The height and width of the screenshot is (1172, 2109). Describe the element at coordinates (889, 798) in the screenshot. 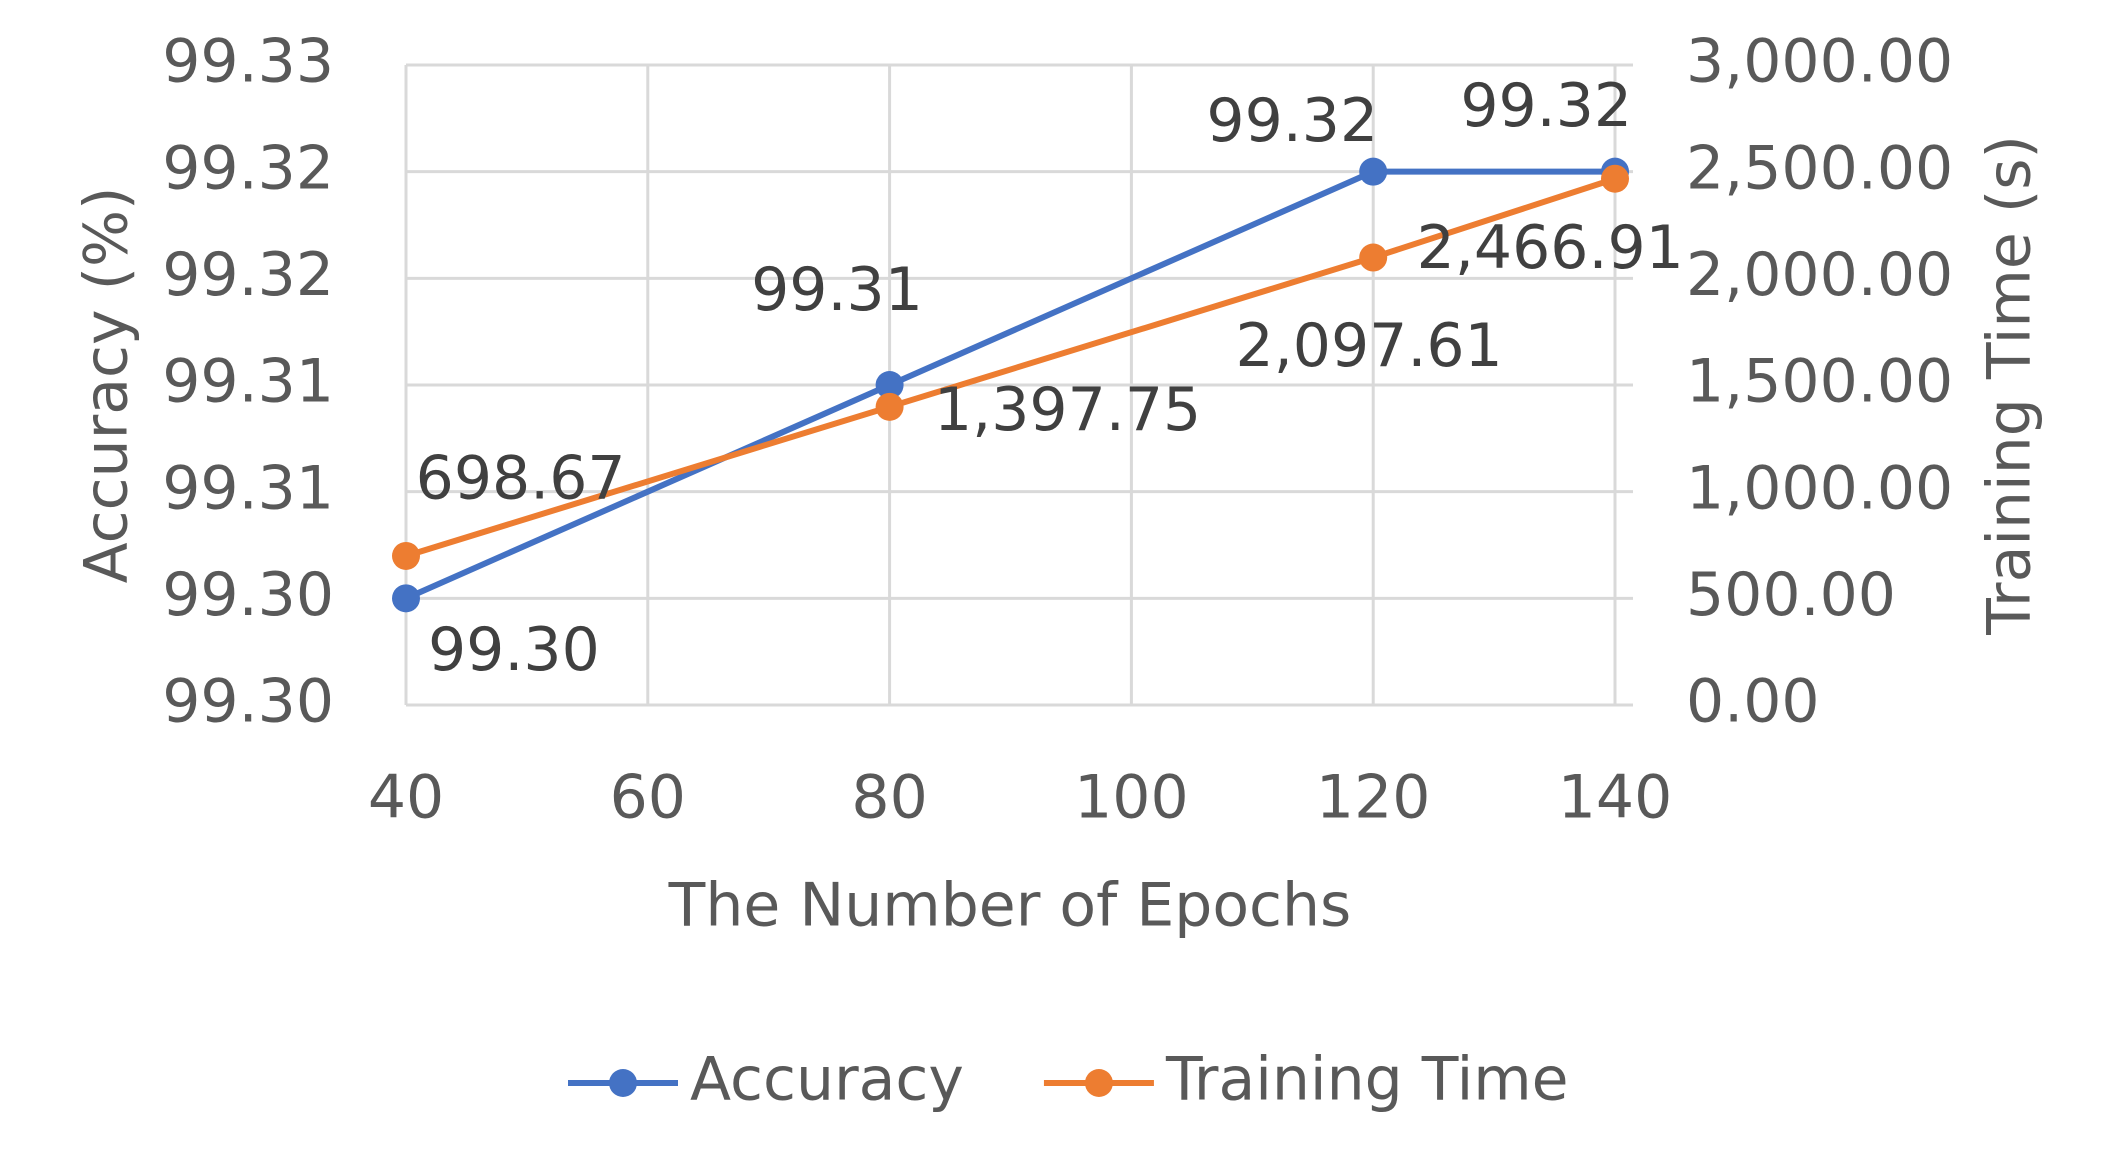

I see `x-tick-label: 80` at that location.